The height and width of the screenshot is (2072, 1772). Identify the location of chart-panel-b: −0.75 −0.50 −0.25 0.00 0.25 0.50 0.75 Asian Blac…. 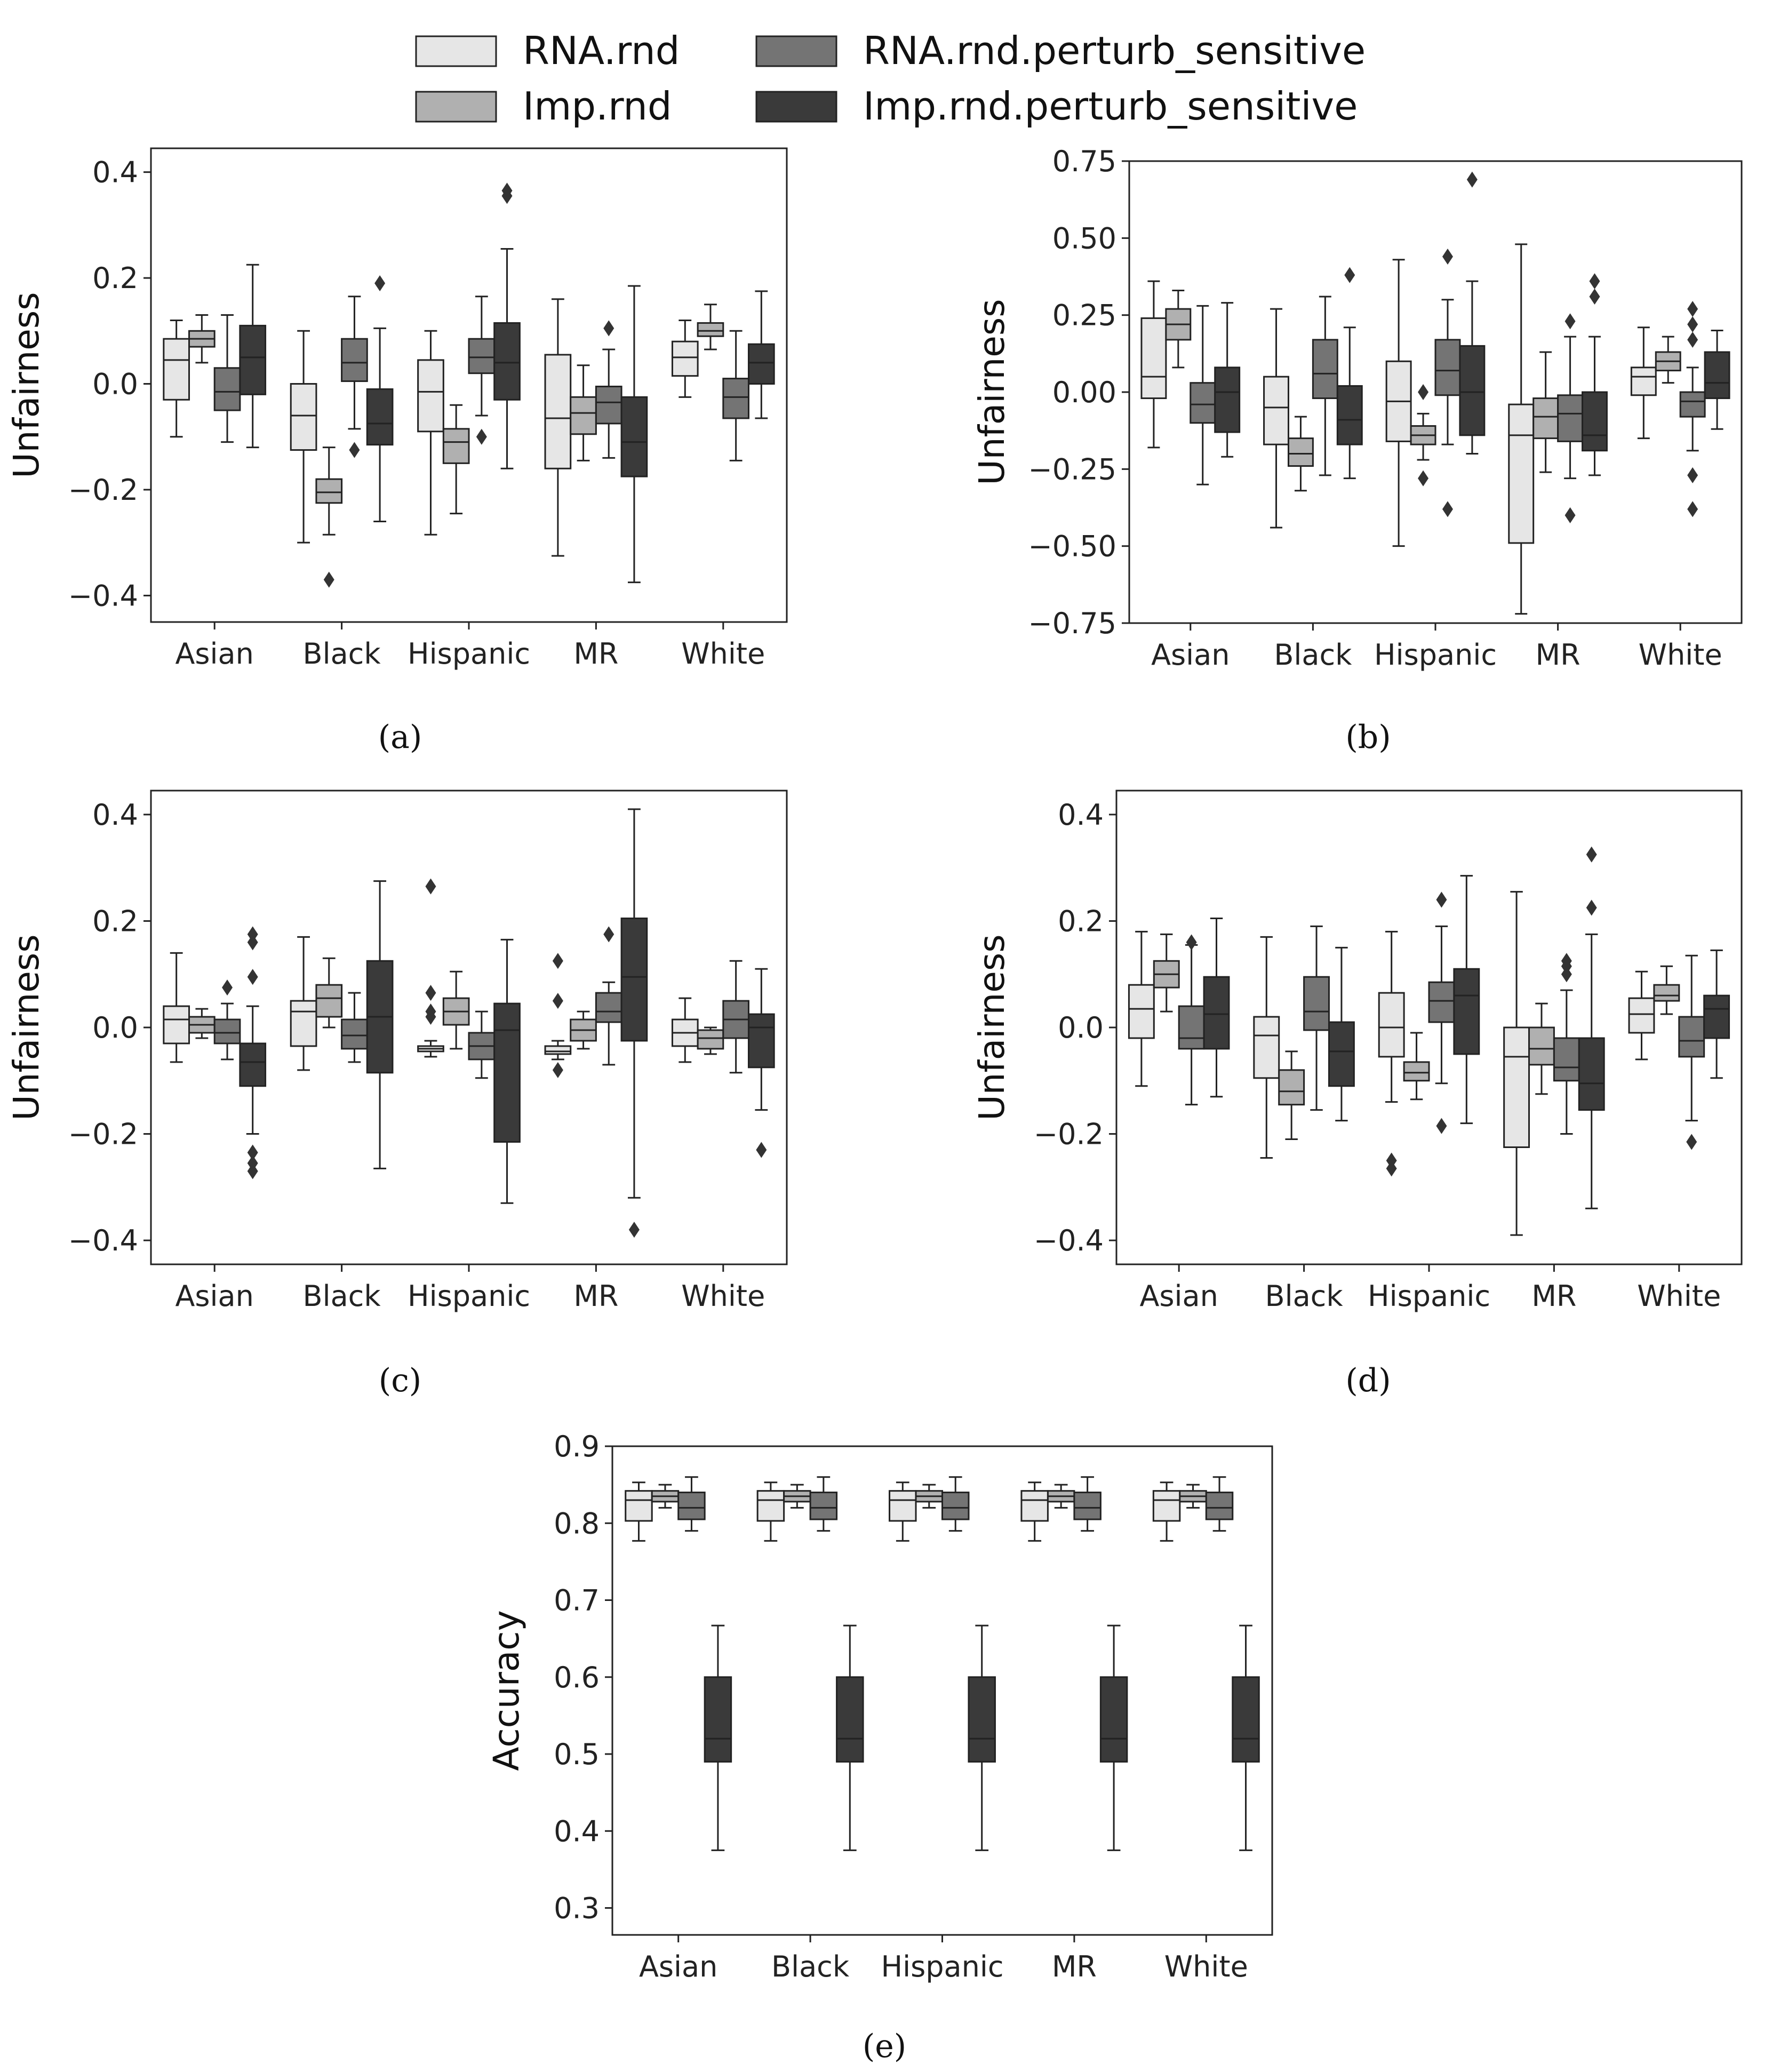
(1357, 450).